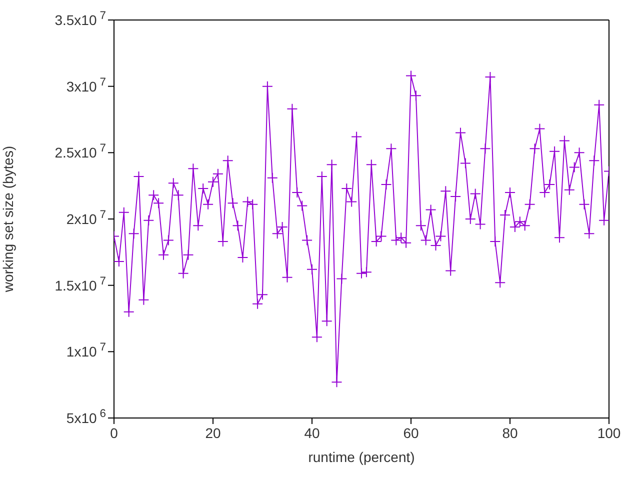  Describe the element at coordinates (86, 417) in the screenshot. I see `y-tick-label: 5x10$^{6}$` at that location.